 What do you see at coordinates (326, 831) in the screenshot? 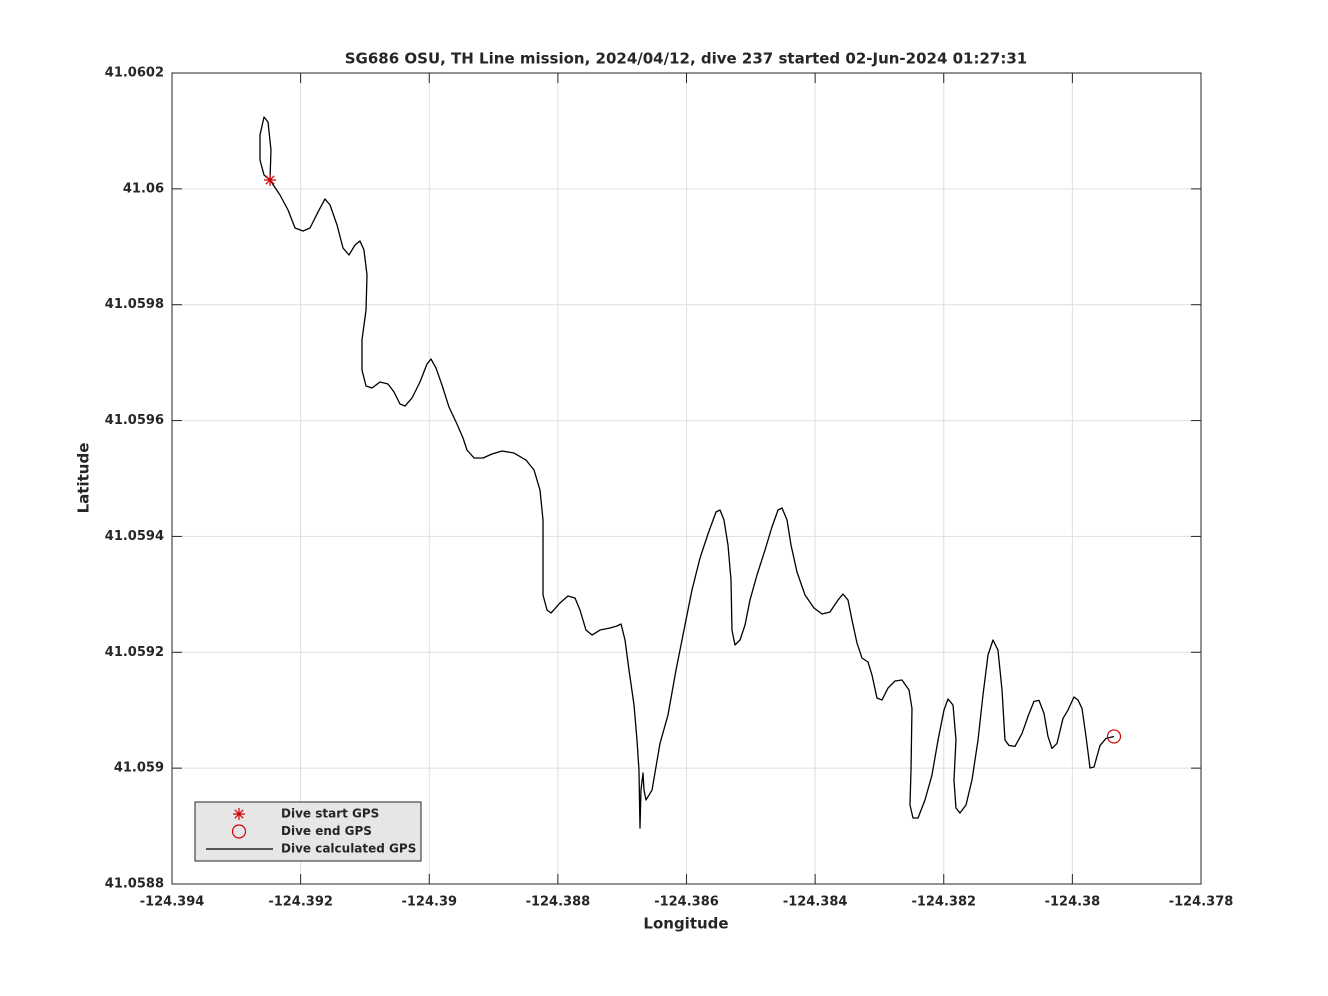
I see `legend-label: Dive end GPS` at bounding box center [326, 831].